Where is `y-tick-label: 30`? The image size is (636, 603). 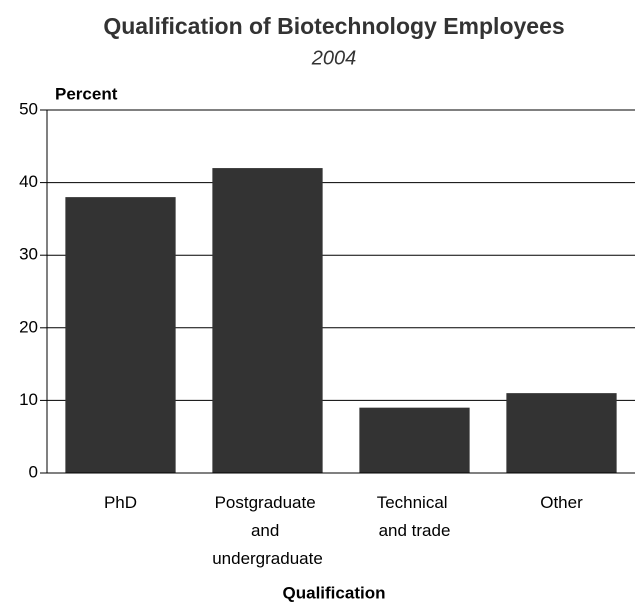
y-tick-label: 30 is located at coordinates (28, 254).